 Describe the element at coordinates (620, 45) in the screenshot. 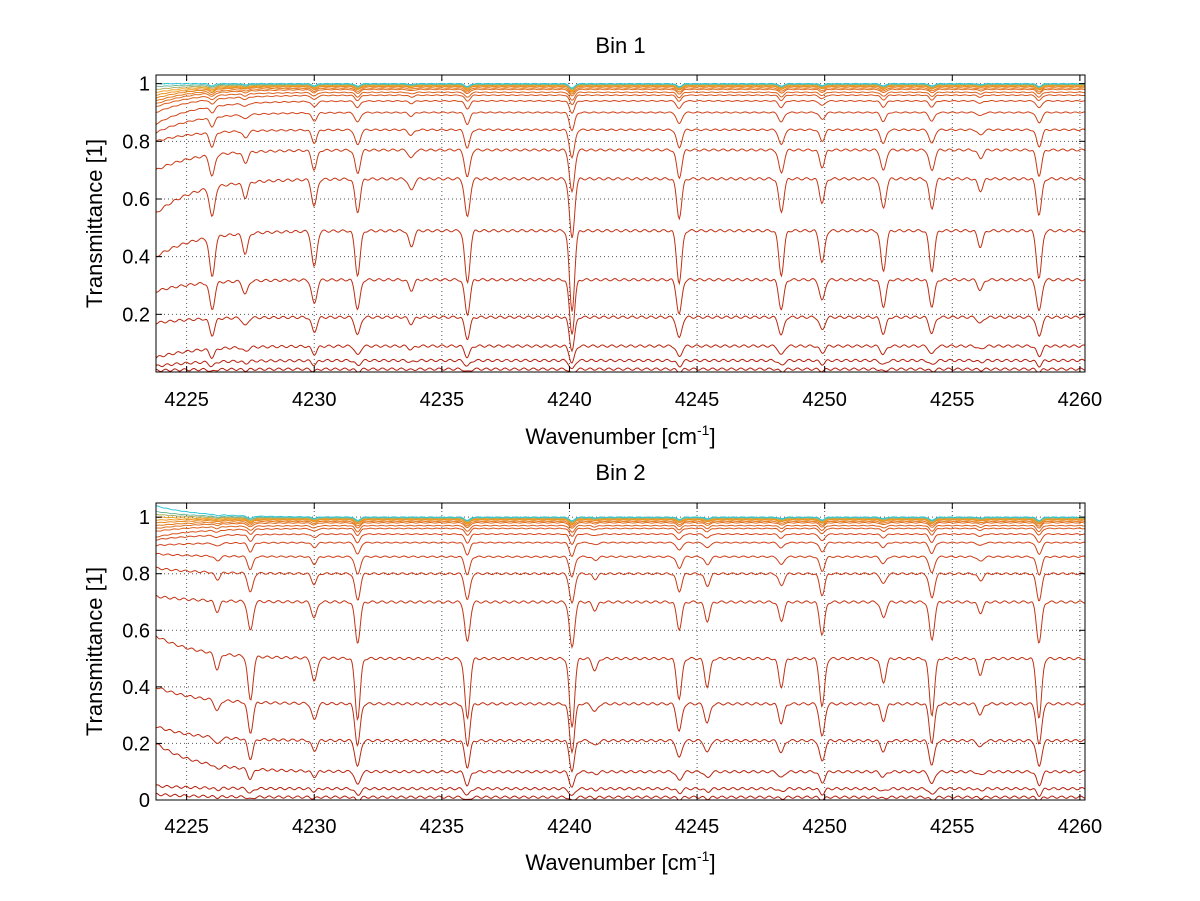

I see `chart-title: Bin 1` at that location.